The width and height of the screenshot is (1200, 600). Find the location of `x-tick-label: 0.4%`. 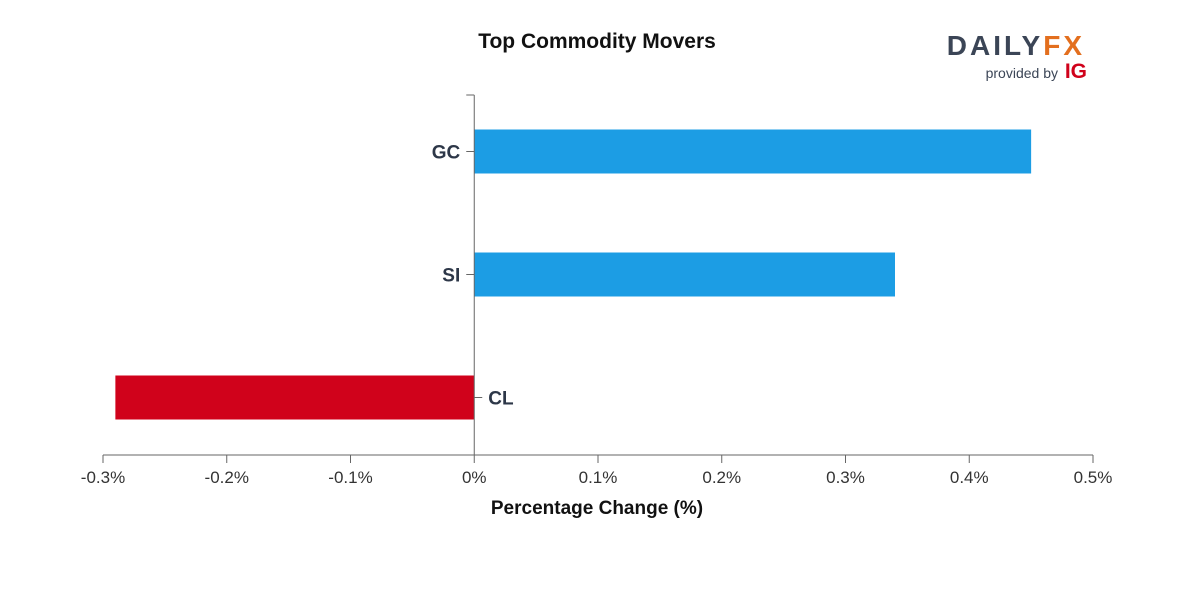

x-tick-label: 0.4% is located at coordinates (969, 477).